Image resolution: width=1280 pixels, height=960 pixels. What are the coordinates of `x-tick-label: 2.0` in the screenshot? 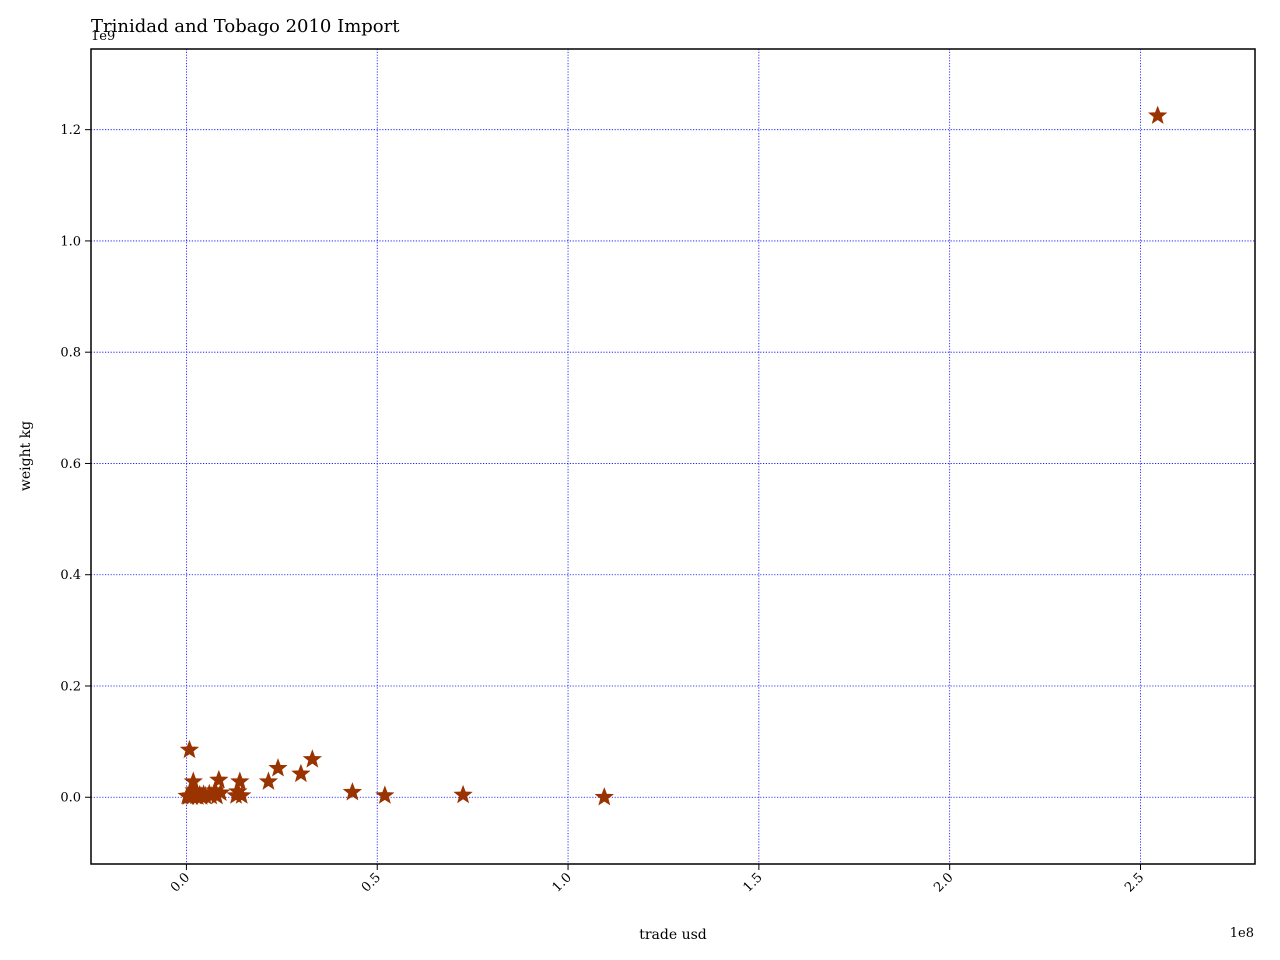 It's located at (943, 882).